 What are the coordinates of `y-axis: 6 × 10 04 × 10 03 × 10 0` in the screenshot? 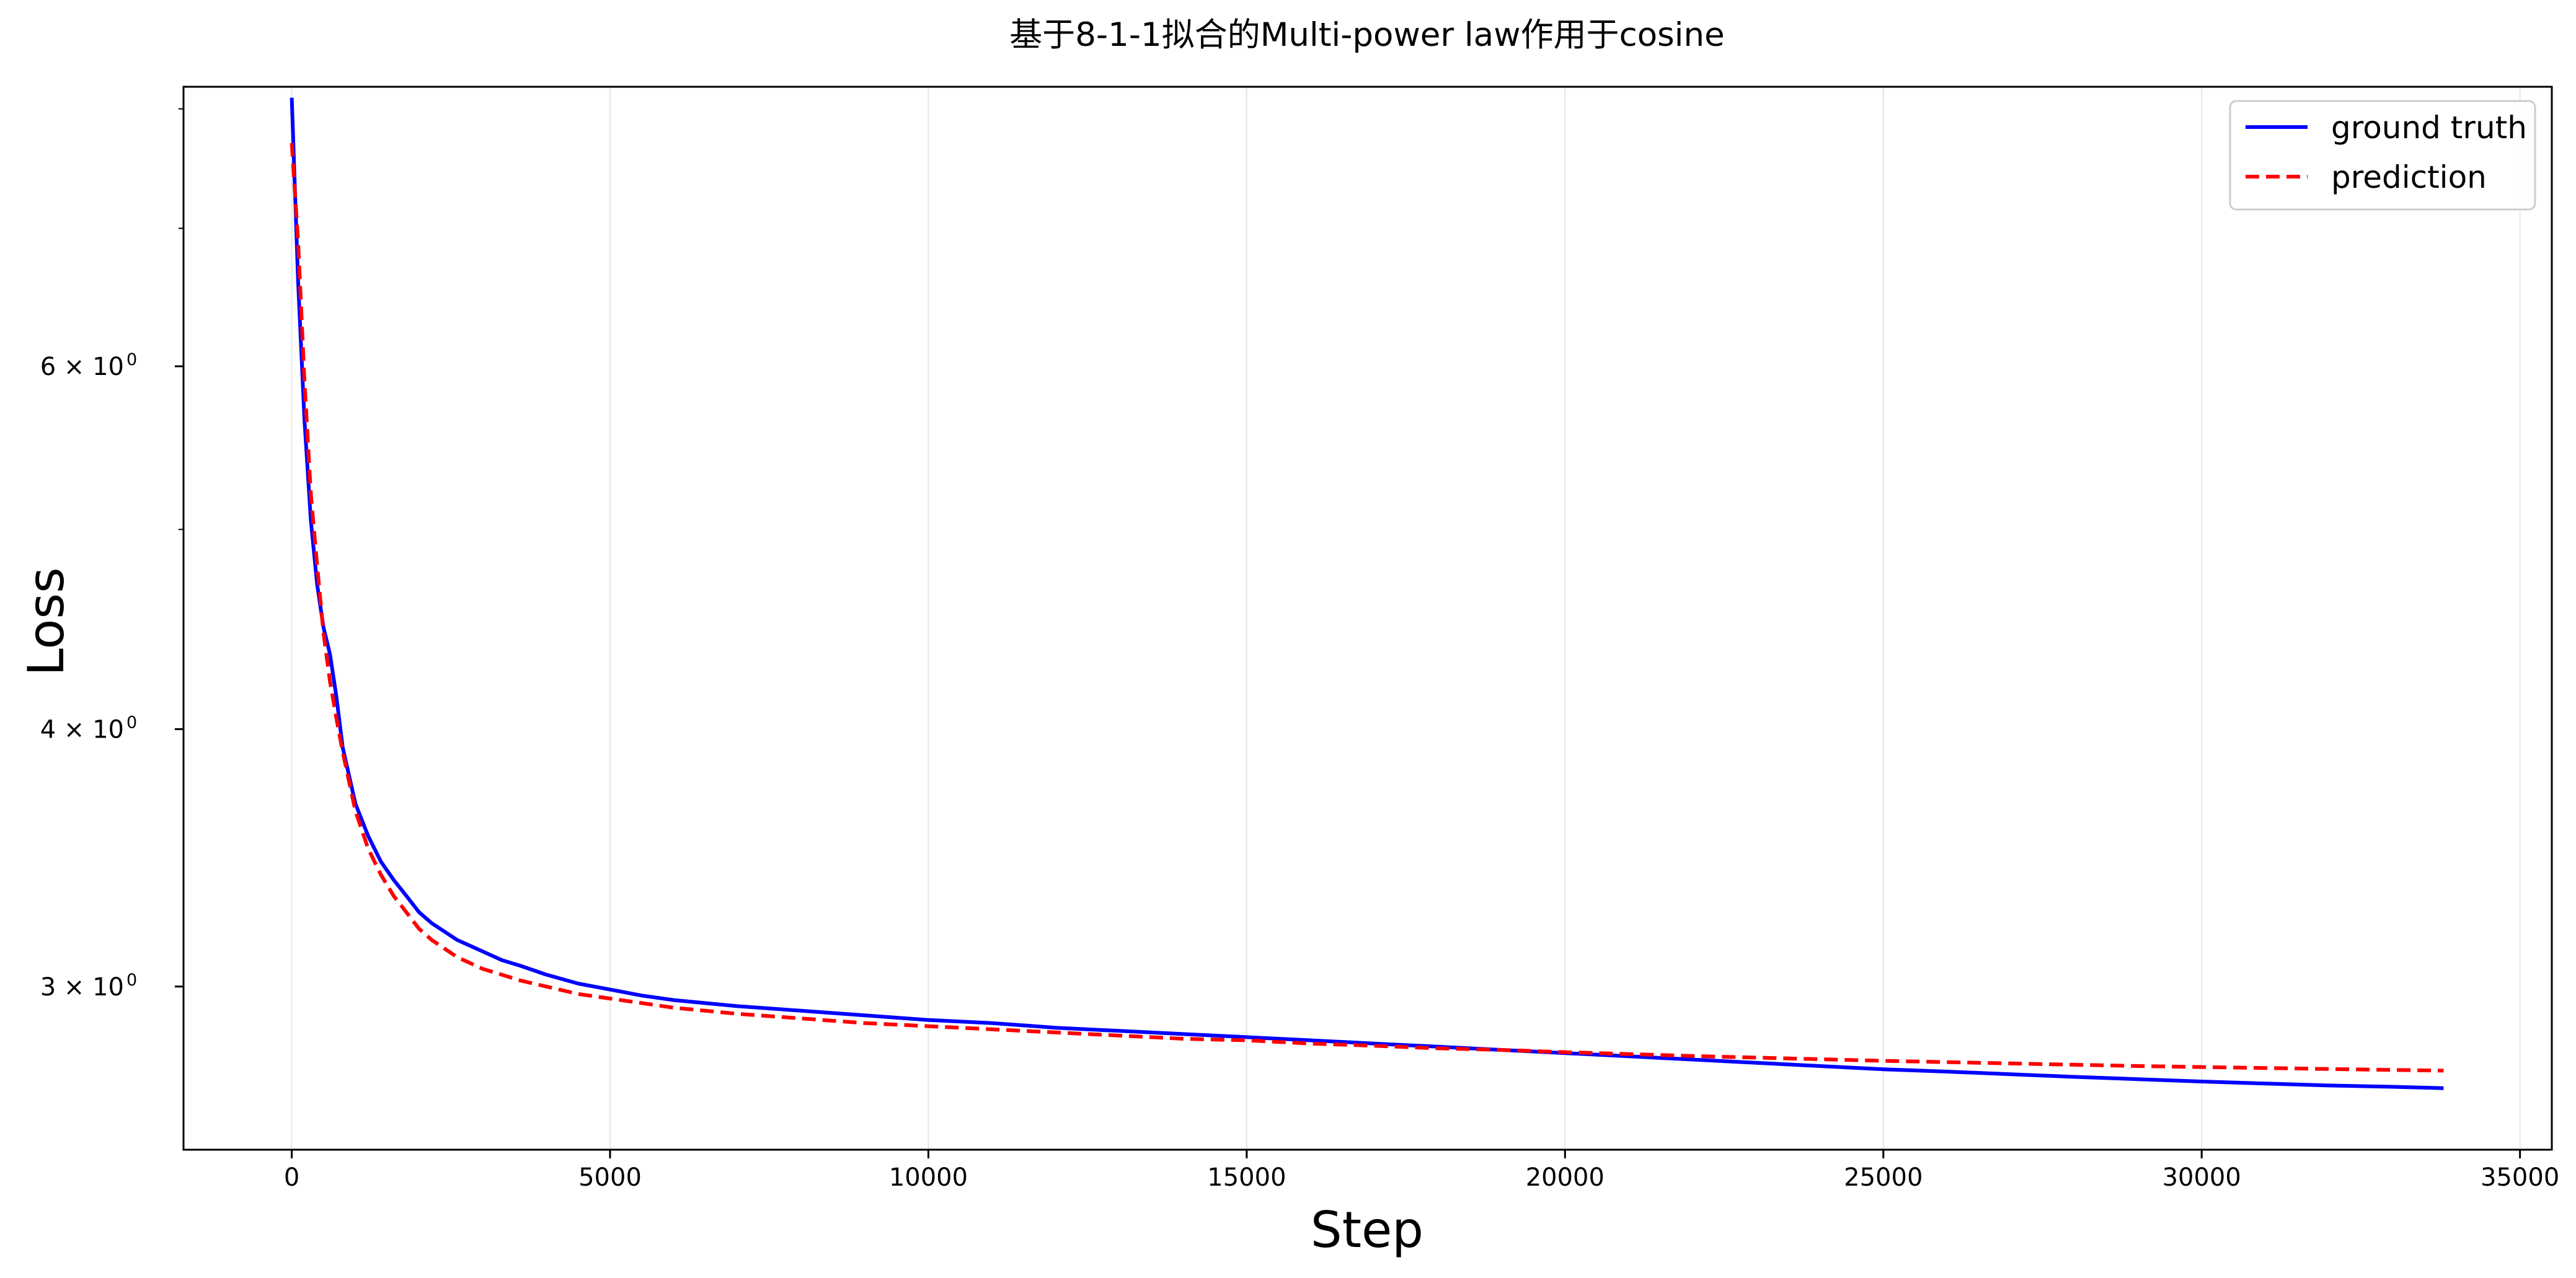 It's located at (112, 555).